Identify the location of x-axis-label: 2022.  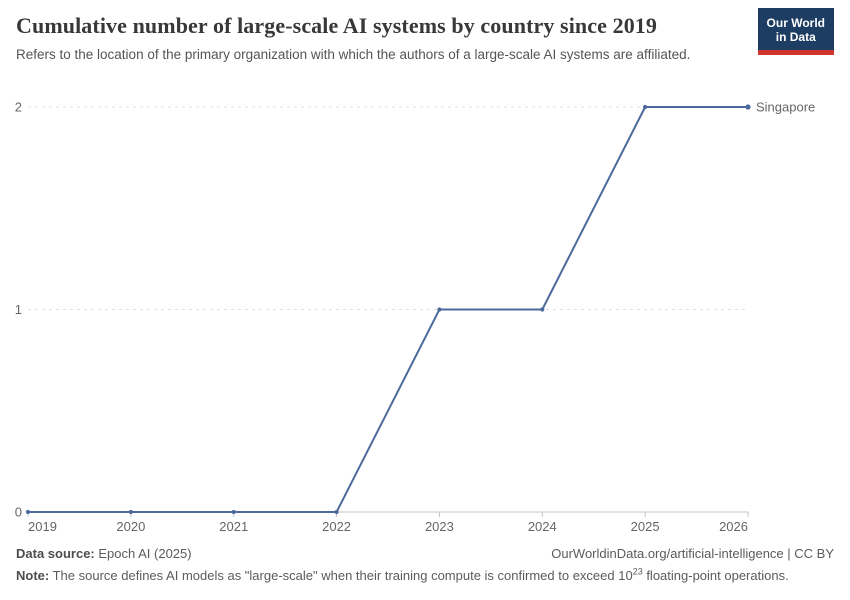
(336, 526).